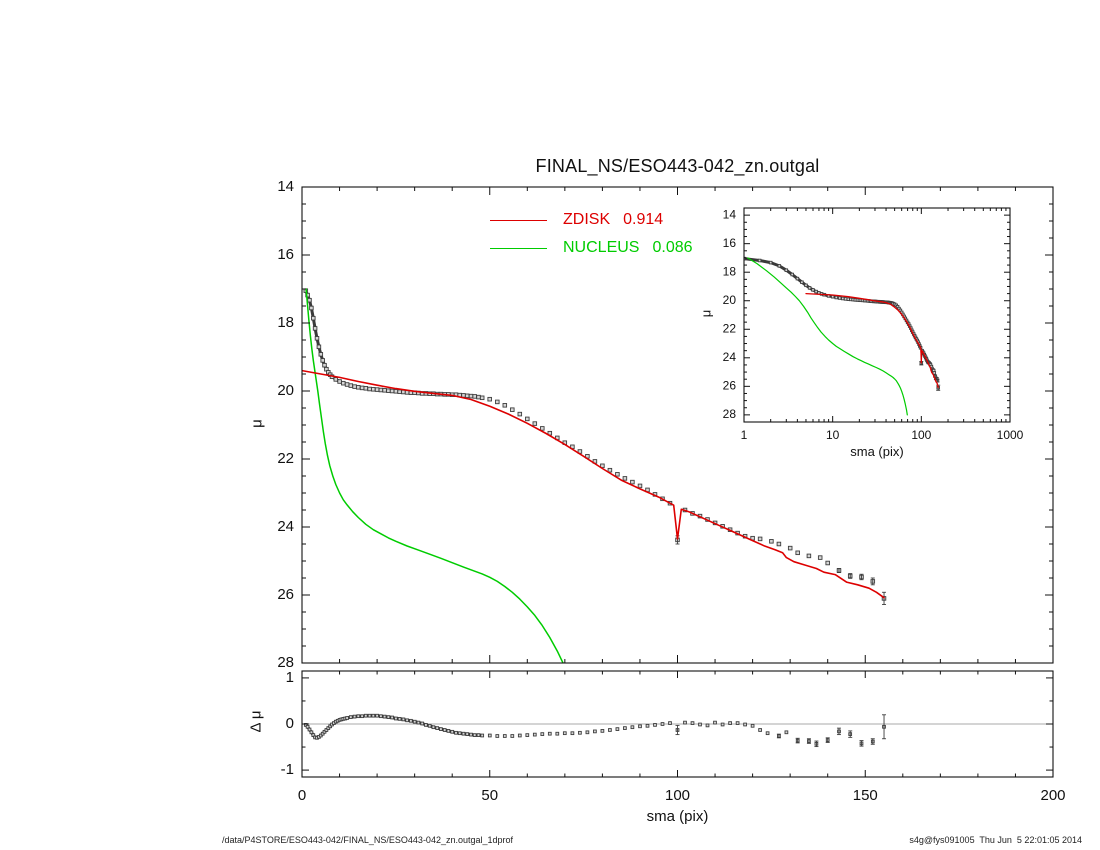 The width and height of the screenshot is (1100, 850). I want to click on main-y-tick-label: 28, so click(285, 662).